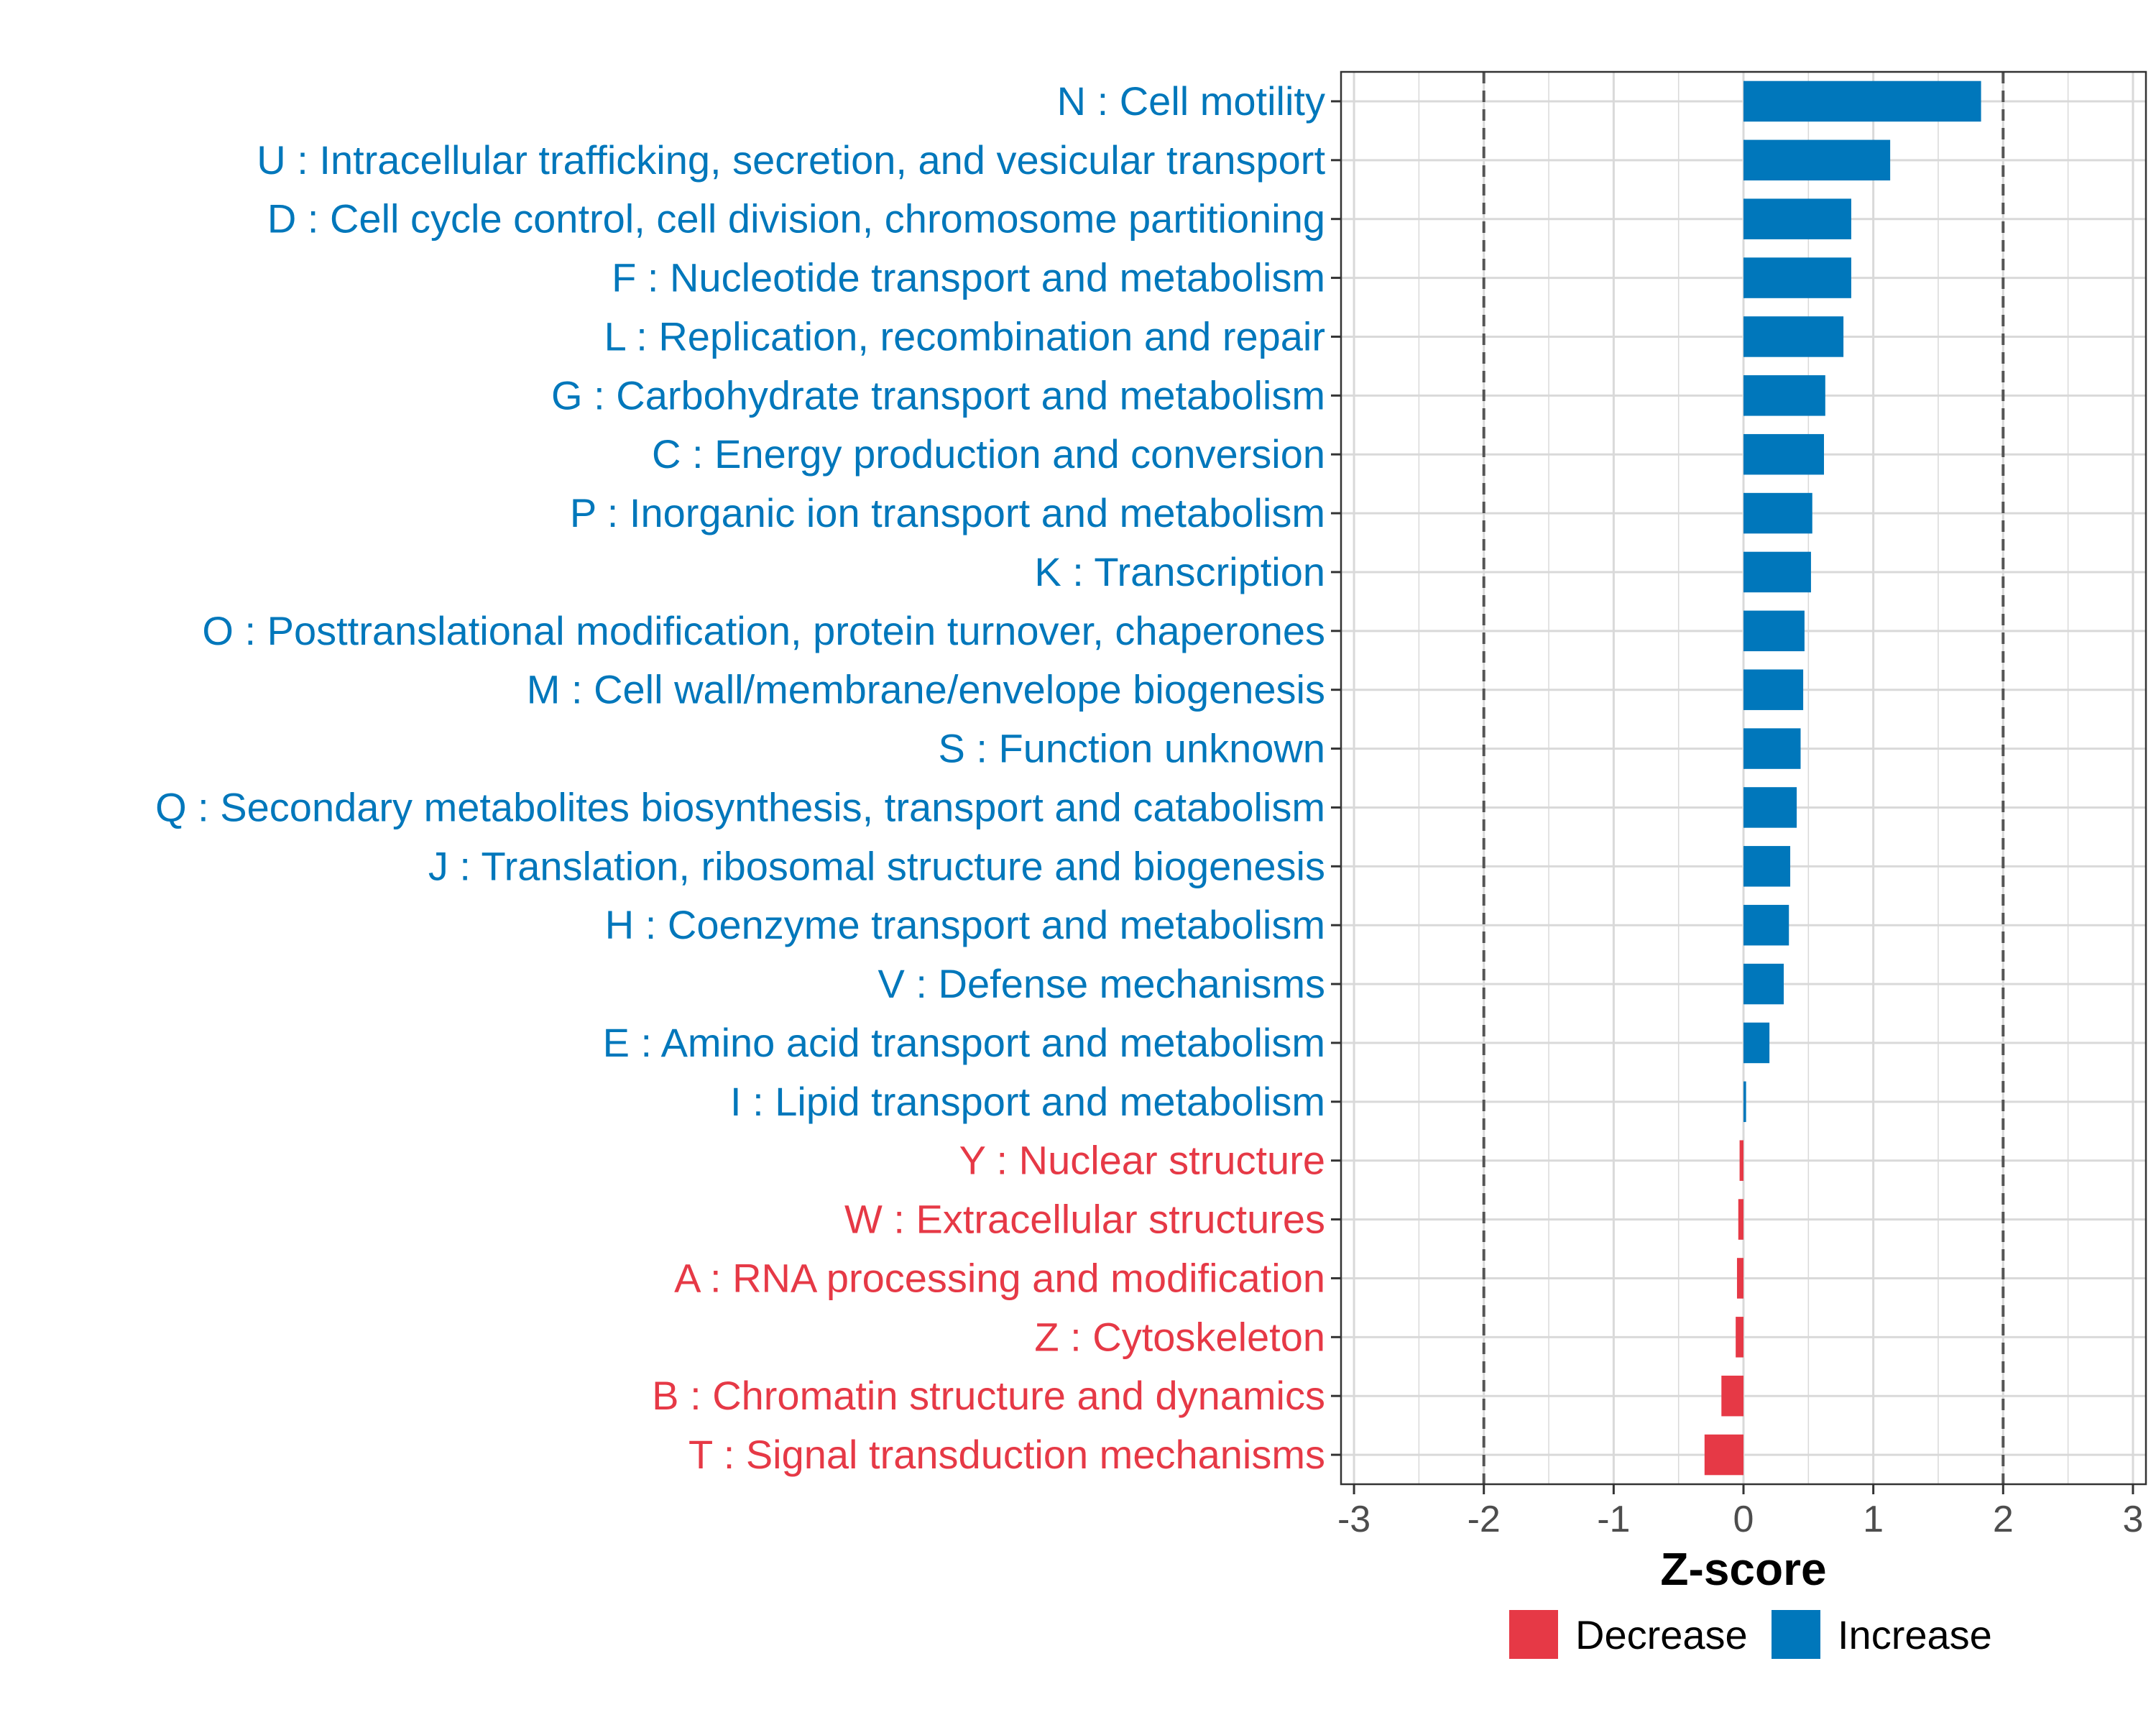 This screenshot has height=1725, width=2156. What do you see at coordinates (968, 277) in the screenshot?
I see `category-label: F : Nucleotide transport and metabolism` at bounding box center [968, 277].